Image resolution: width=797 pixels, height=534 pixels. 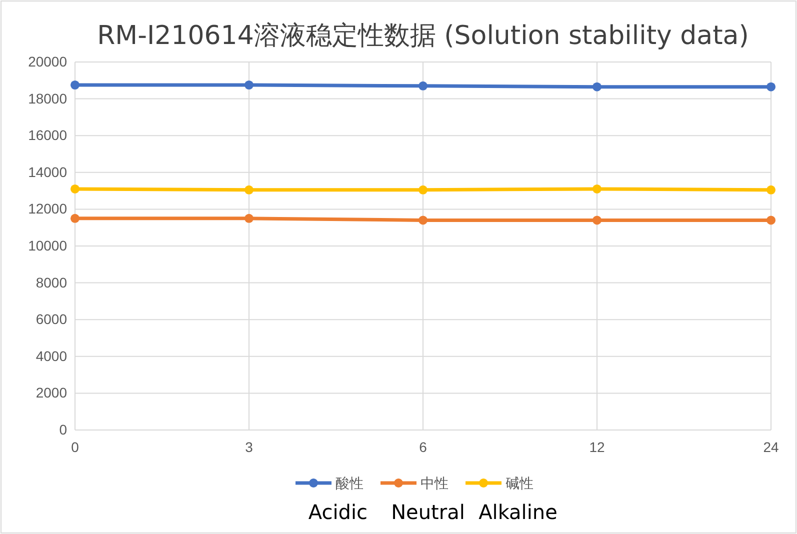 I want to click on y-tick-label: 10000, so click(x=48, y=245).